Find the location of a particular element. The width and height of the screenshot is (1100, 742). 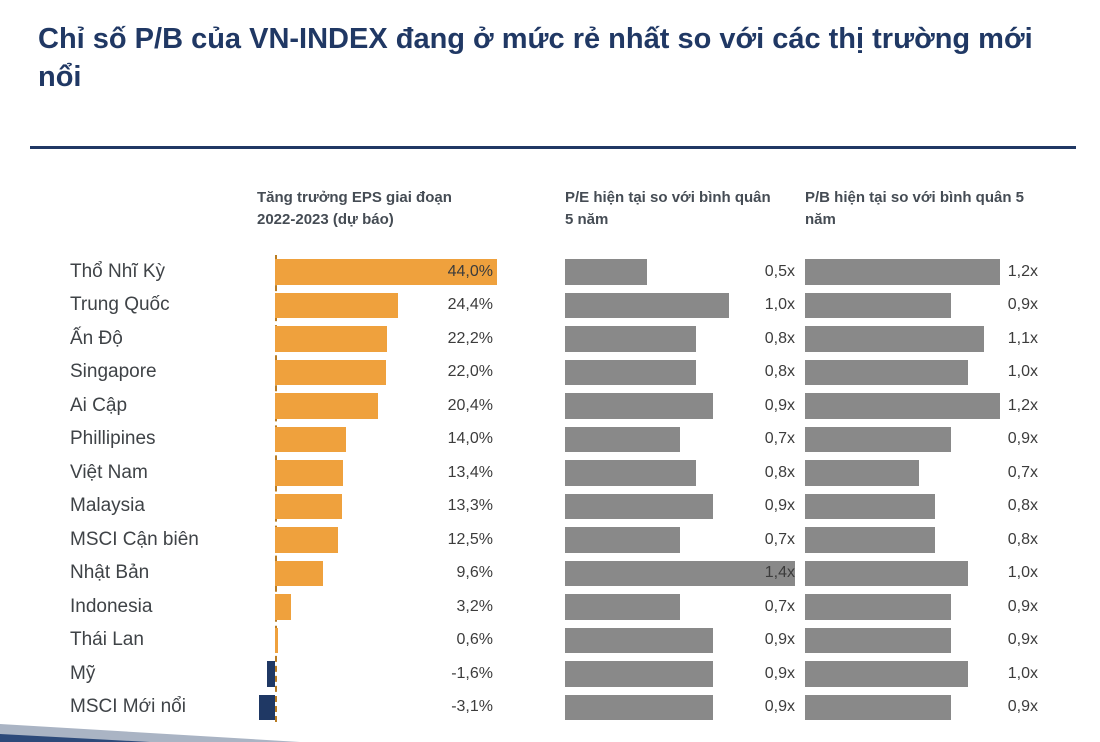

pb-column-header: P/B hiện tại so với bình quân 5 năm is located at coordinates (915, 208).